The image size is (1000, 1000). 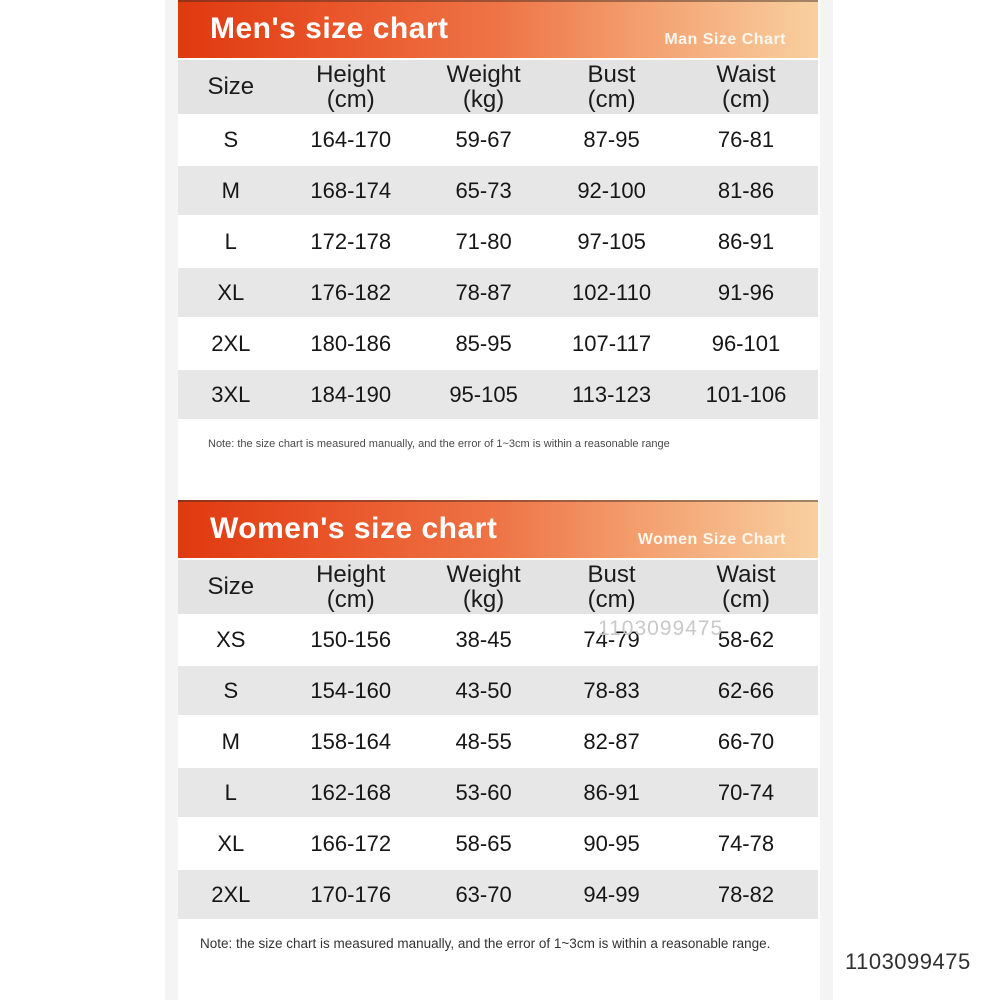 I want to click on cell-waist: 62-66, so click(x=746, y=690).